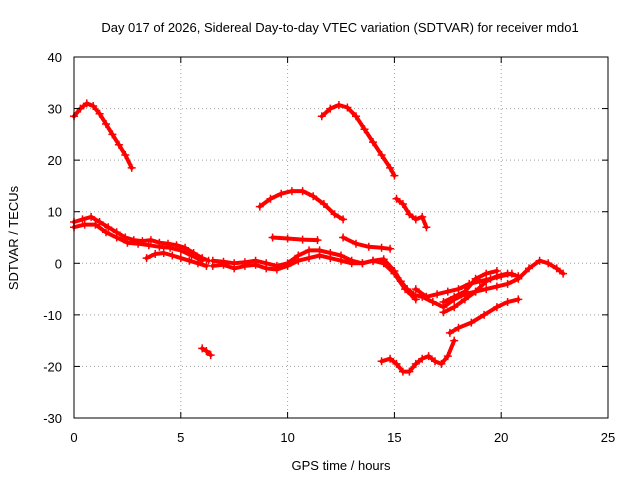  Describe the element at coordinates (58, 263) in the screenshot. I see `y-tick-label: 0` at that location.